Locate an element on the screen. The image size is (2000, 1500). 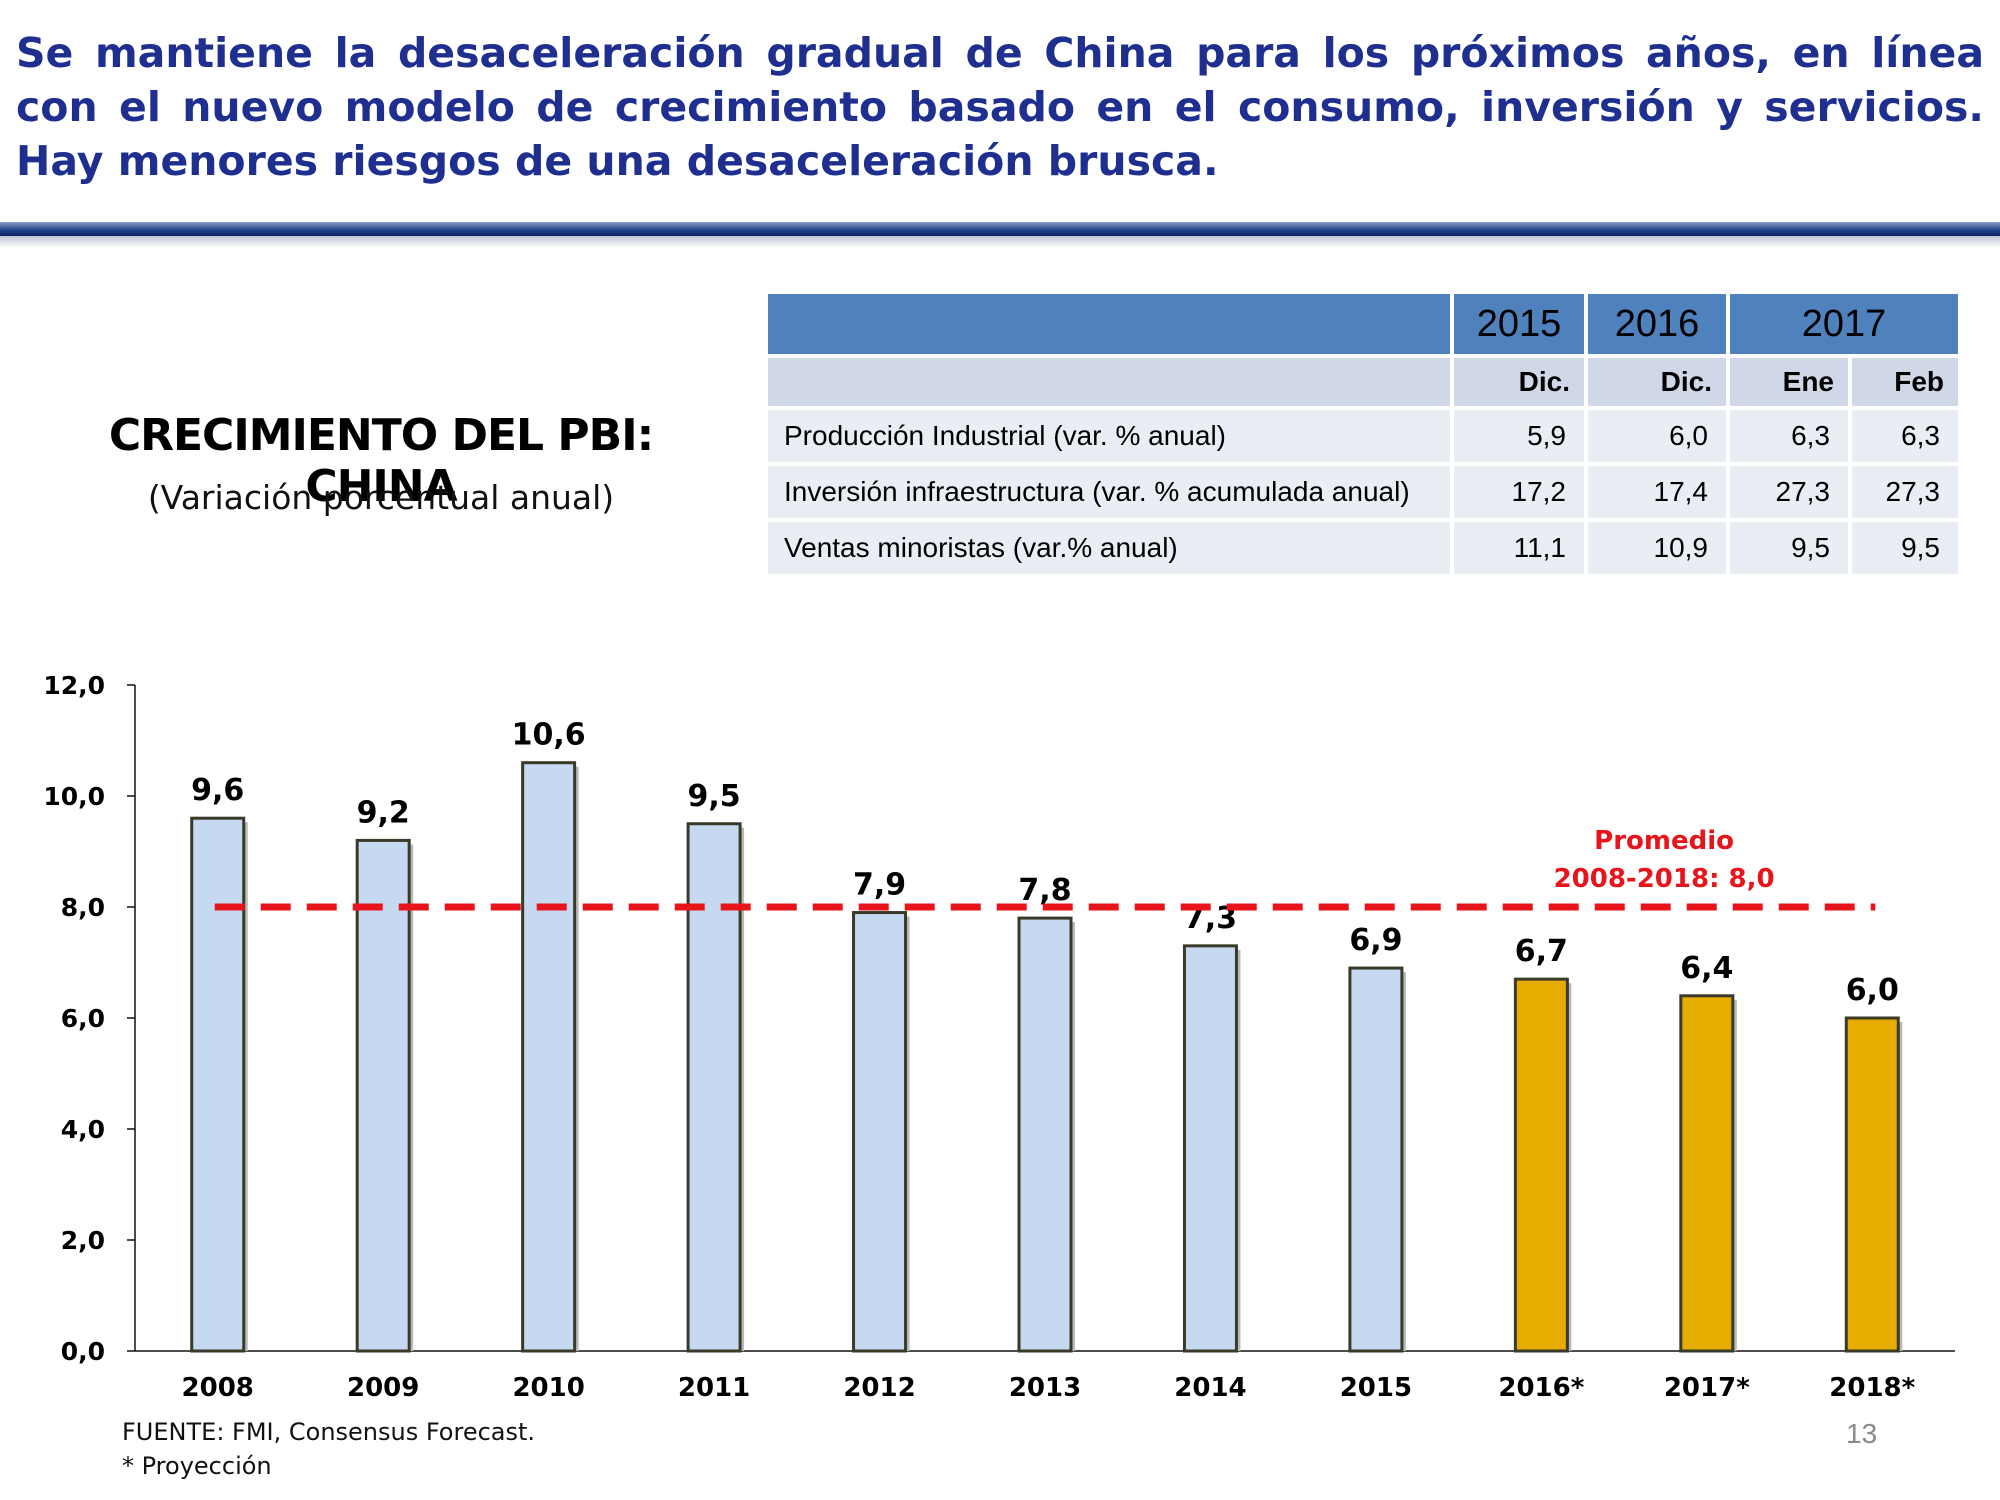
table-year-header-row: 2015 2016 2017 is located at coordinates (1363, 324).